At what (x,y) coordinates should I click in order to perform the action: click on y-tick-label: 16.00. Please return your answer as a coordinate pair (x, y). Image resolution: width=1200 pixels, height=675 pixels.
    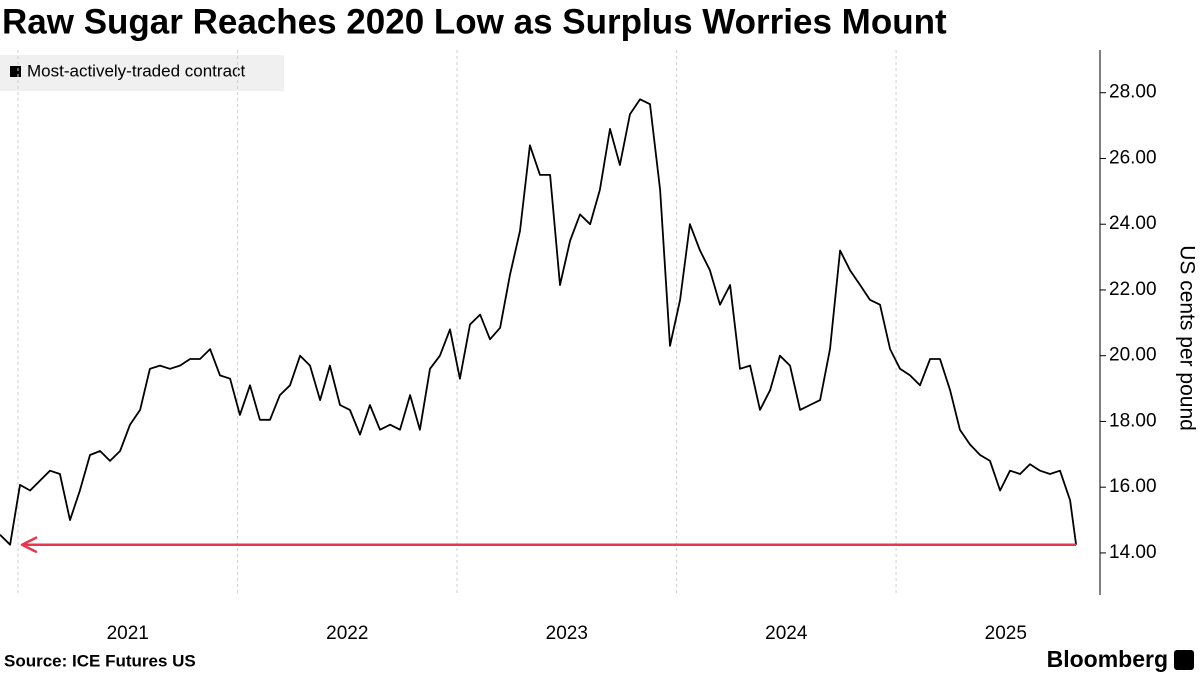
    Looking at the image, I should click on (1133, 486).